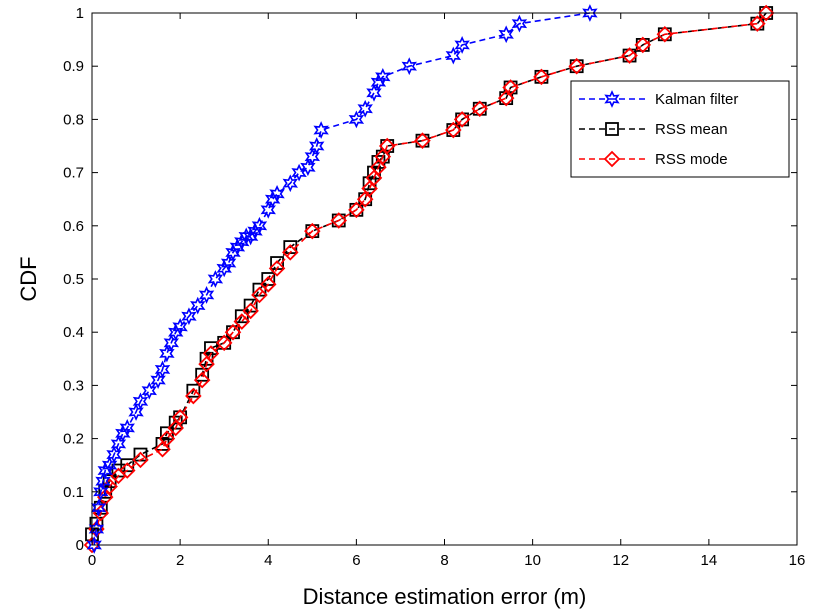 This screenshot has height=614, width=813. I want to click on x-tick-label: 4, so click(268, 560).